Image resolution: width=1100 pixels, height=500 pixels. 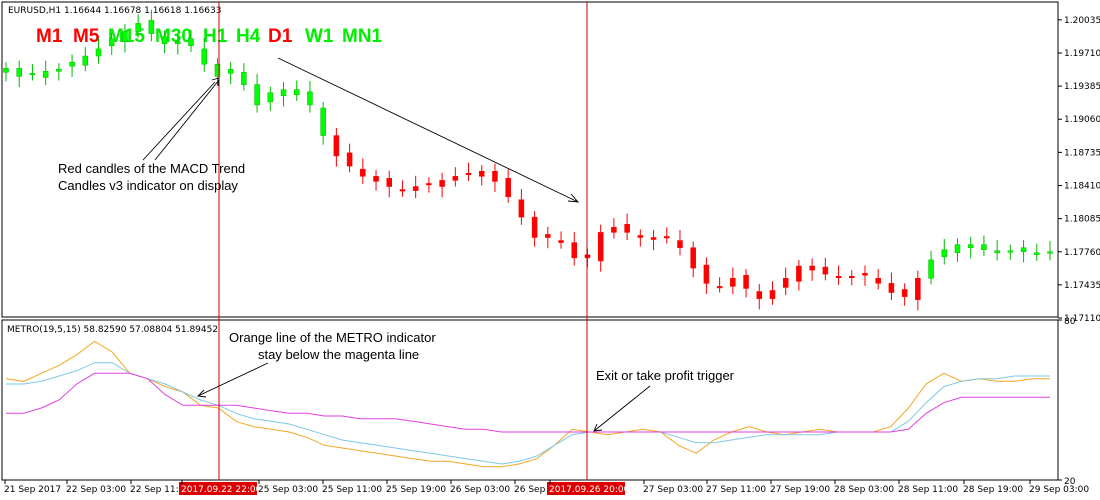 I want to click on time-tick-label: 25 Sep 11:00, so click(x=352, y=490).